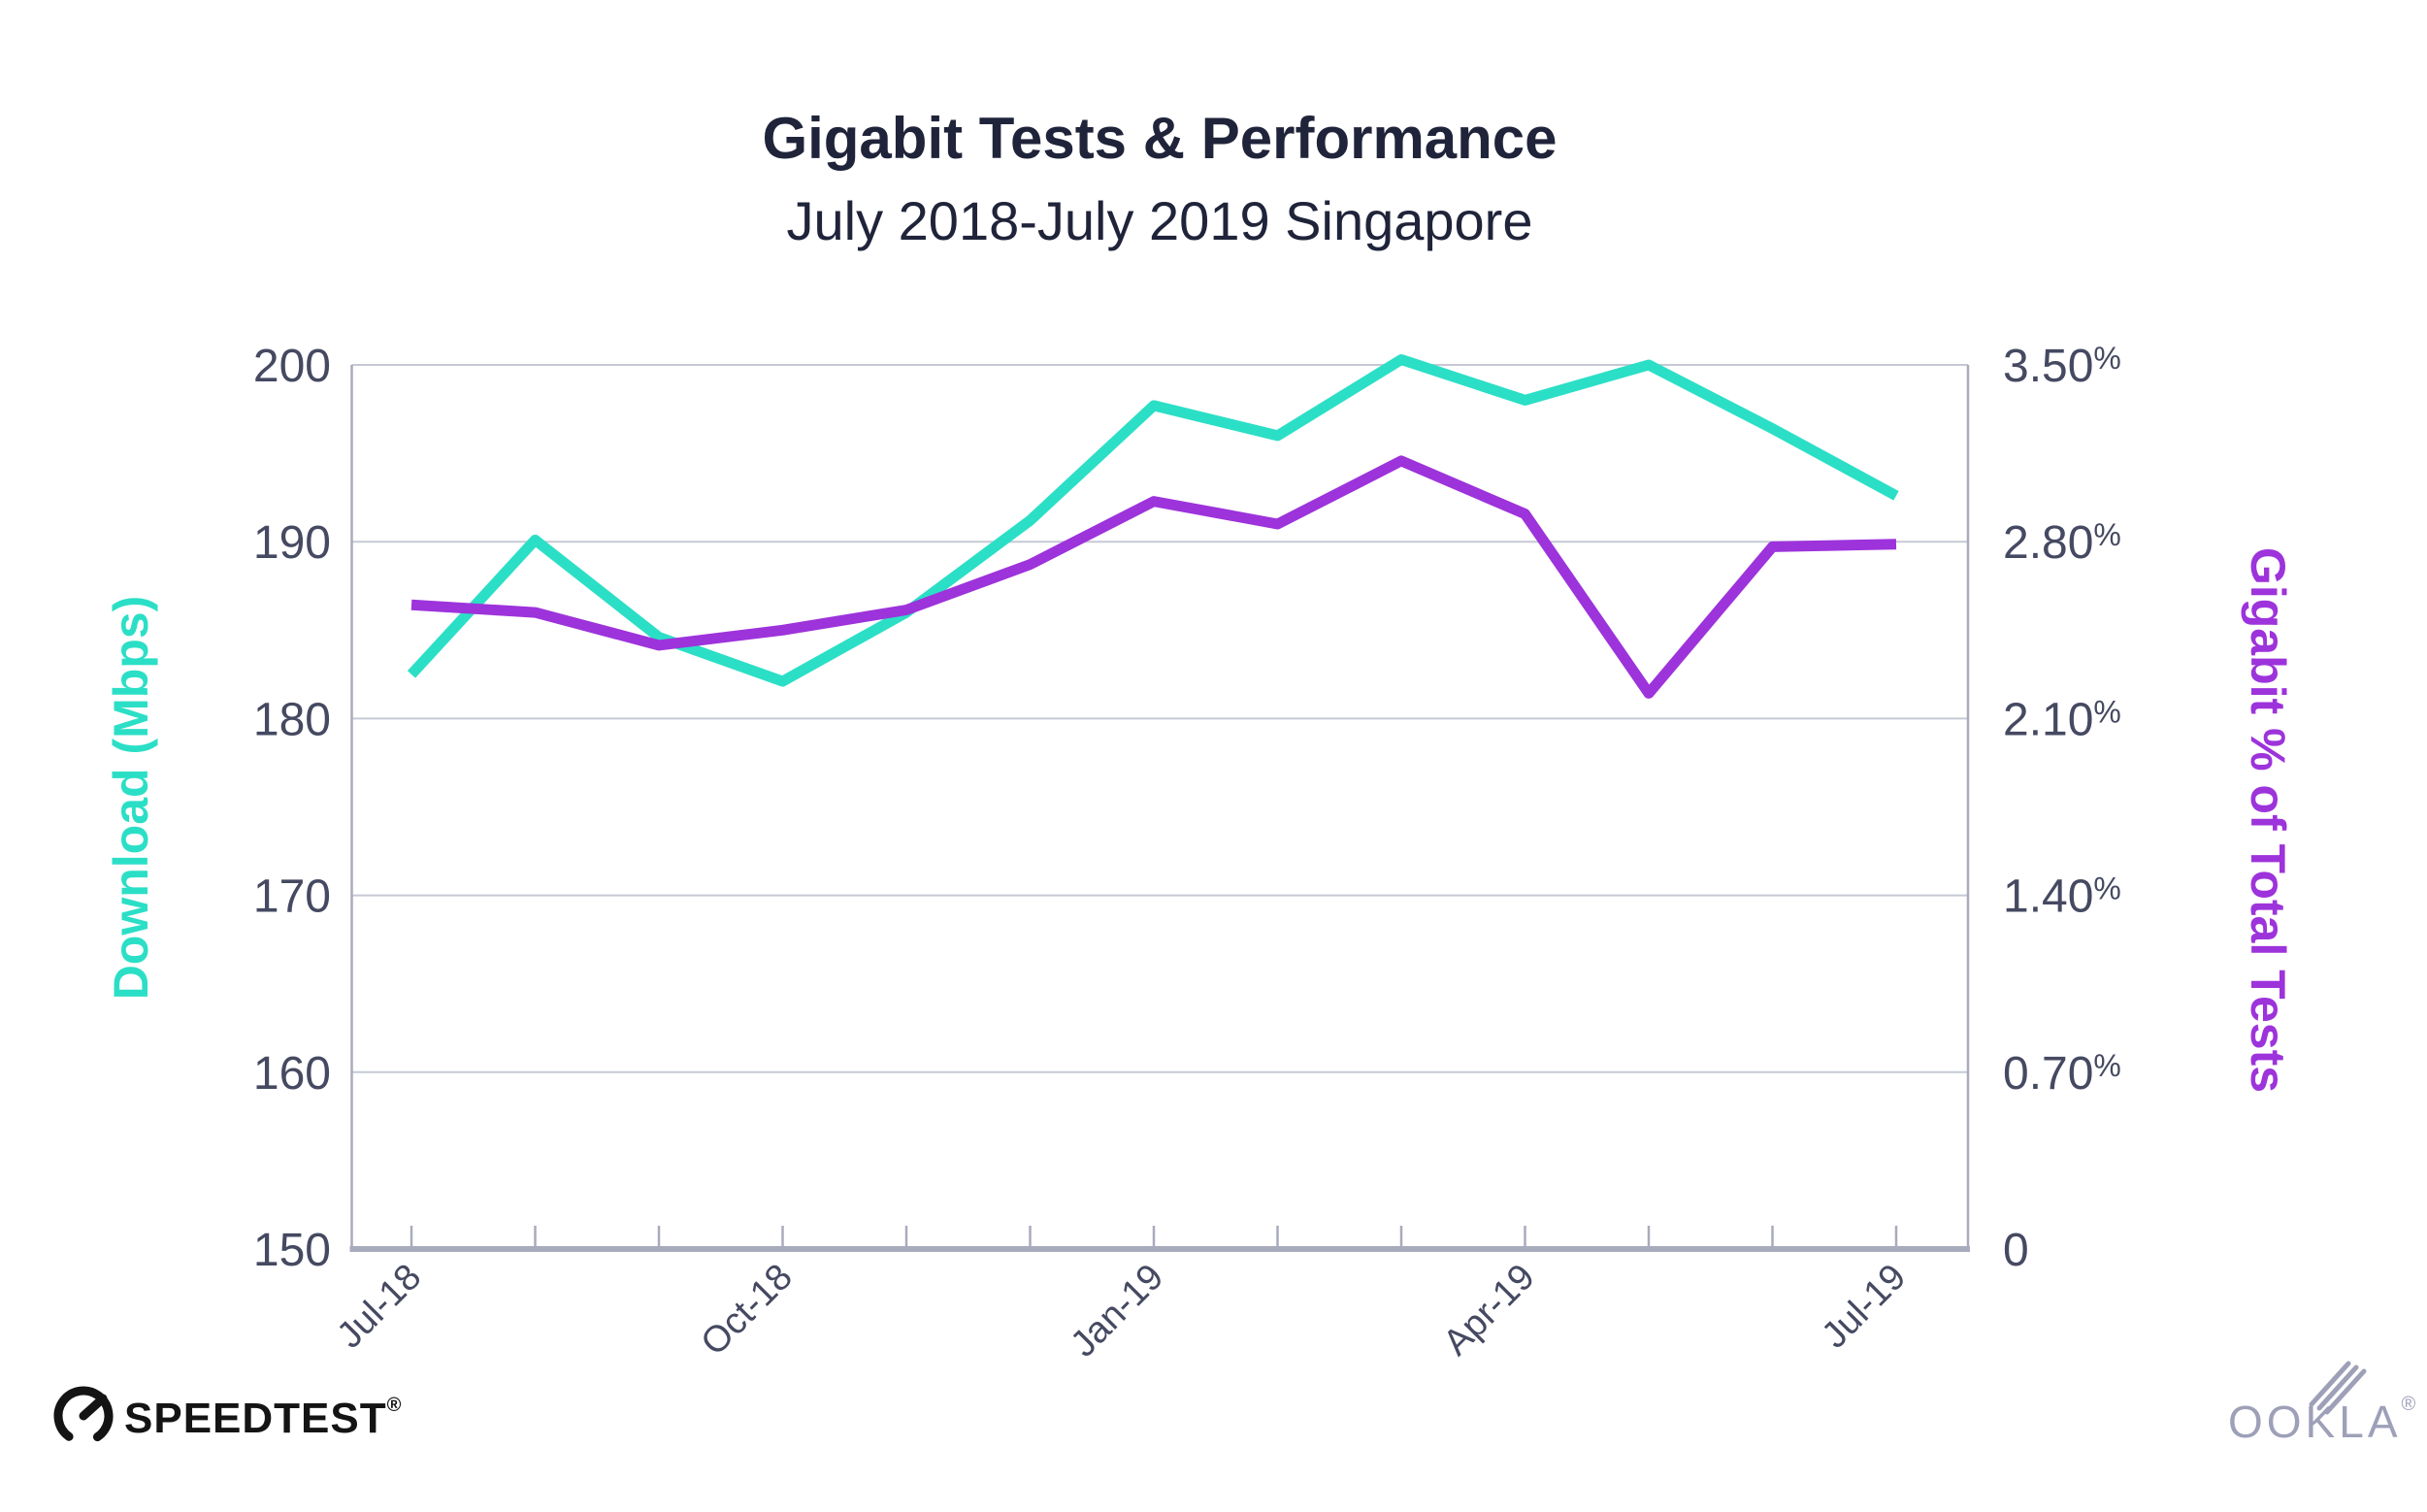 The height and width of the screenshot is (1512, 2427). Describe the element at coordinates (2062, 1074) in the screenshot. I see `right-tick-label: 0.70%` at that location.